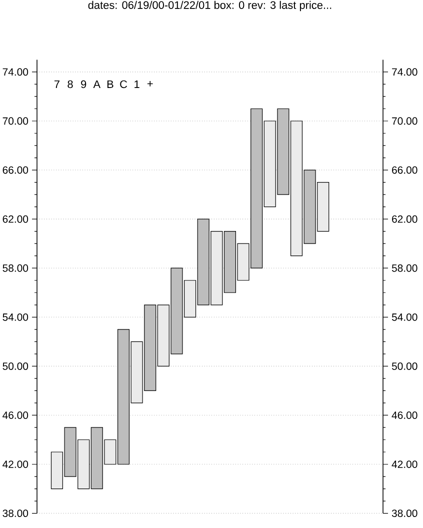 The height and width of the screenshot is (528, 423). I want to click on y2-tick-label: 54.00, so click(405, 317).